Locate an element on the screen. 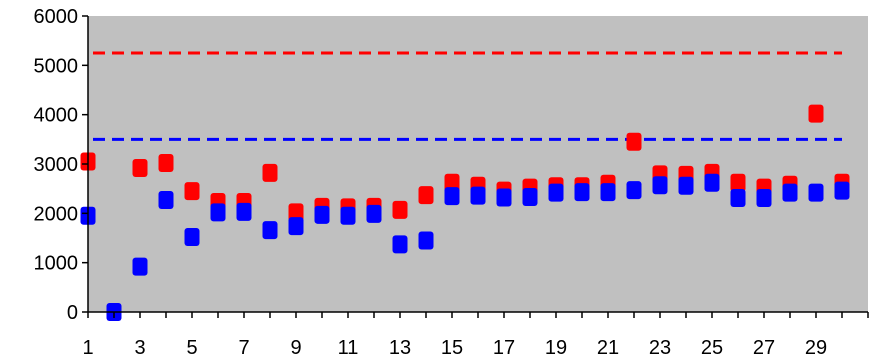  y-tick-label: 4000 is located at coordinates (56, 116).